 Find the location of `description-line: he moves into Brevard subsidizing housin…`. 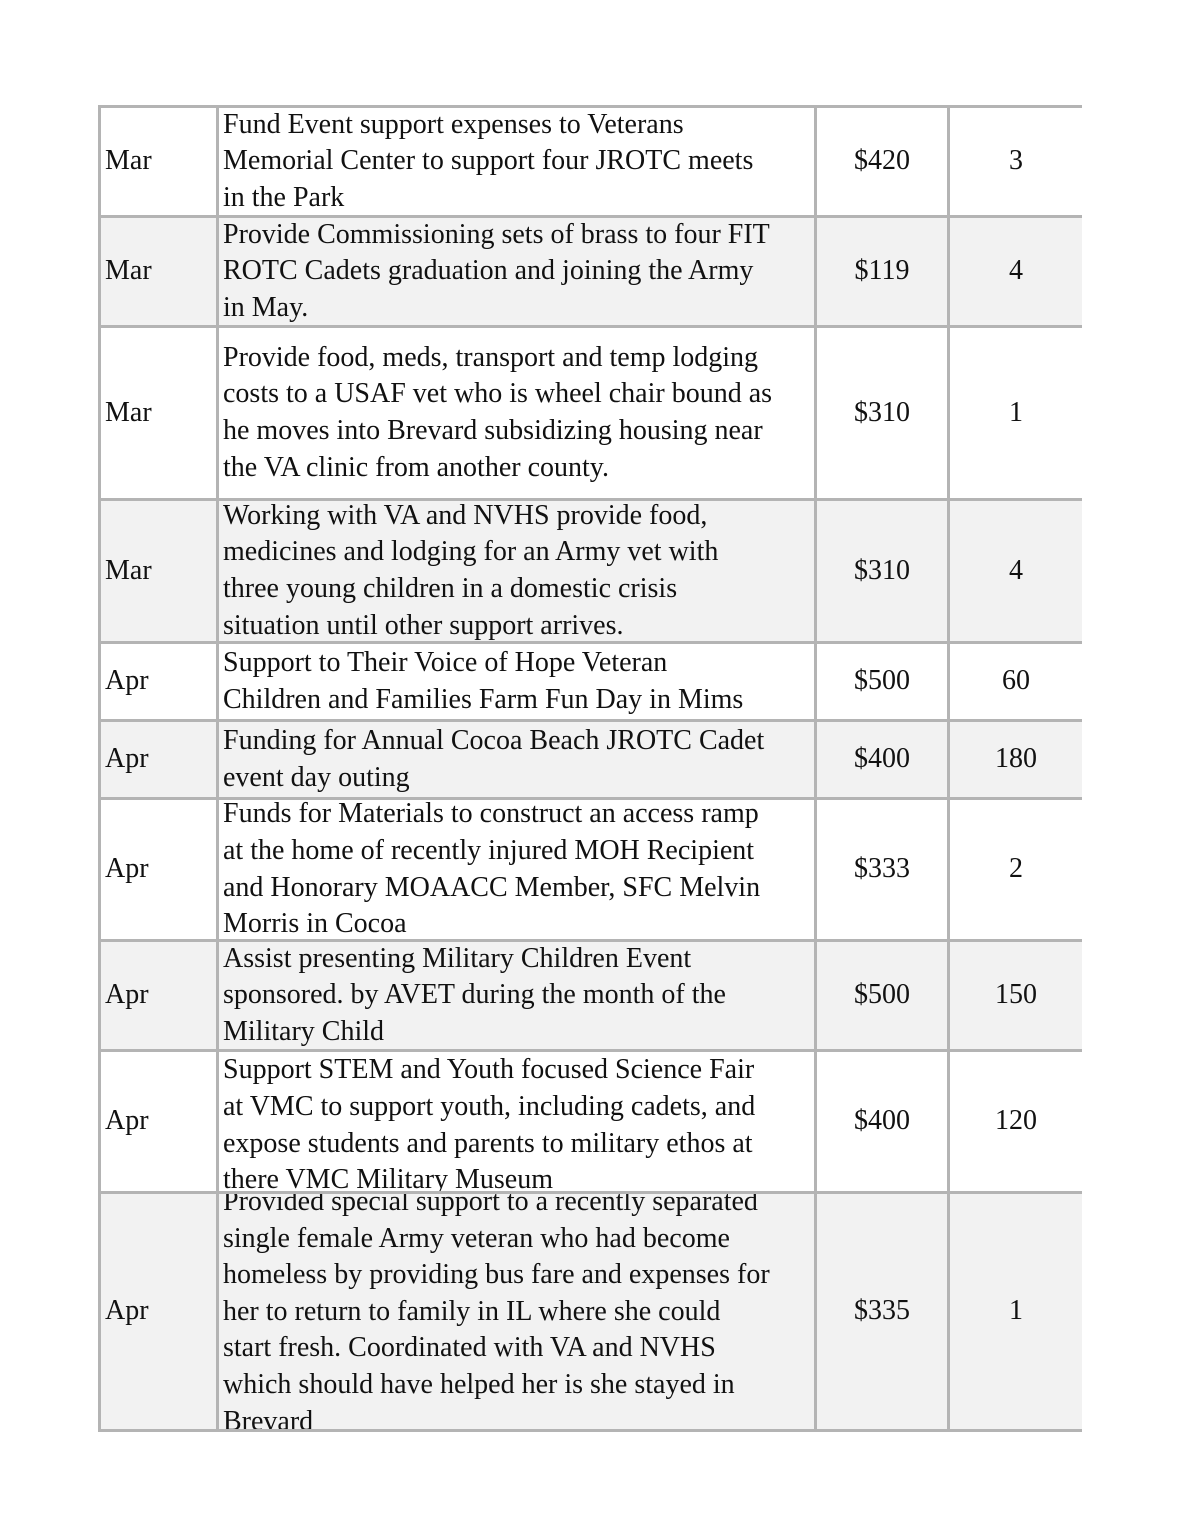

description-line: he moves into Brevard subsidizing housin… is located at coordinates (493, 430).